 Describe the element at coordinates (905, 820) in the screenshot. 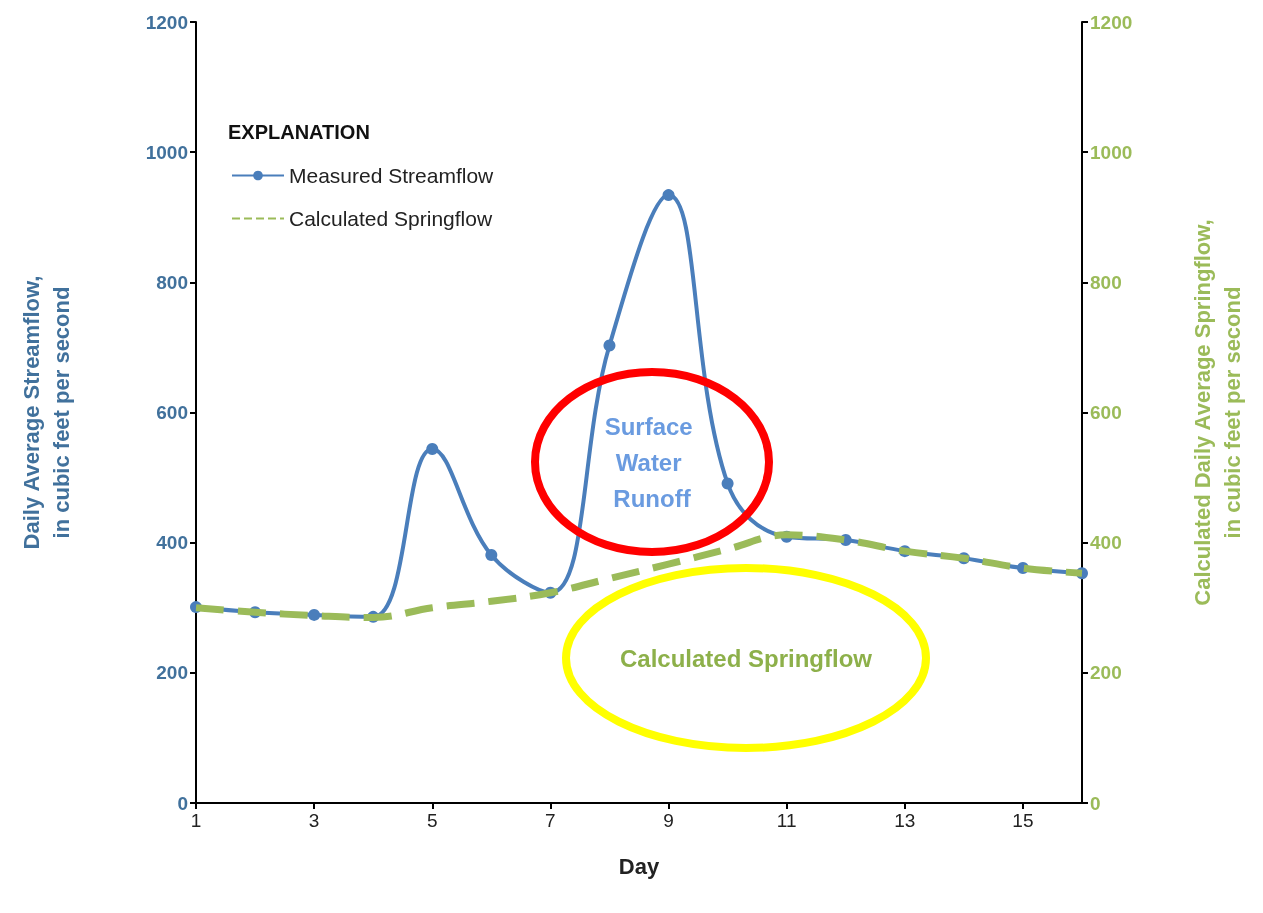

I see `x-tick-label: 13` at that location.